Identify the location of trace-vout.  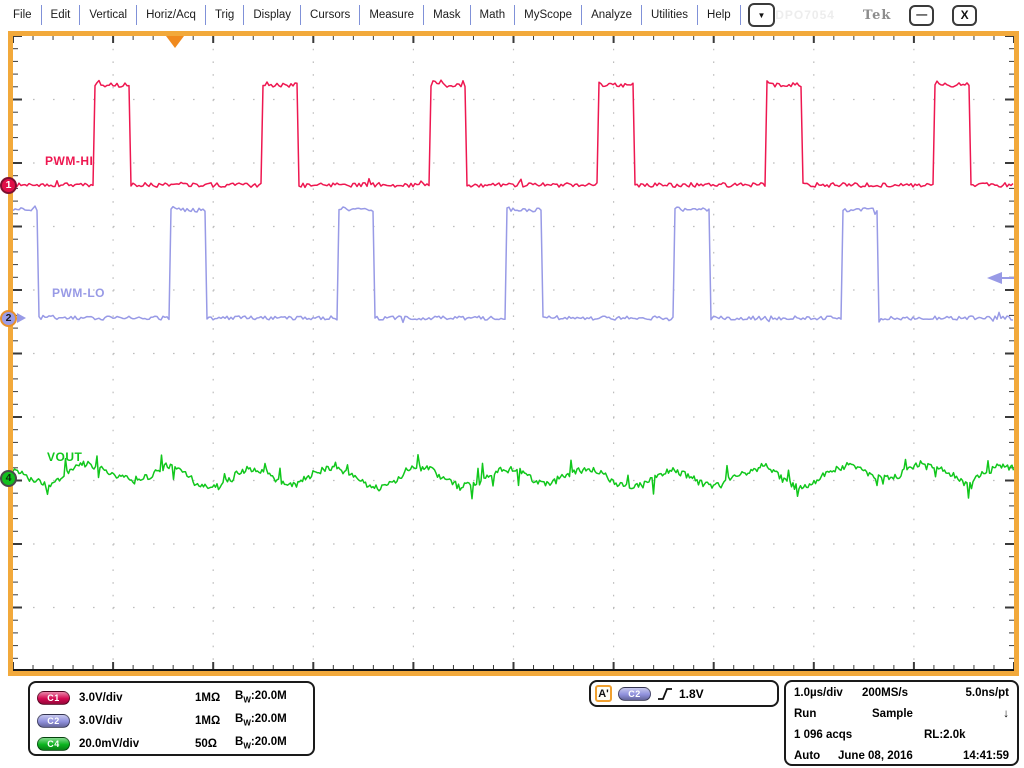
(513, 476).